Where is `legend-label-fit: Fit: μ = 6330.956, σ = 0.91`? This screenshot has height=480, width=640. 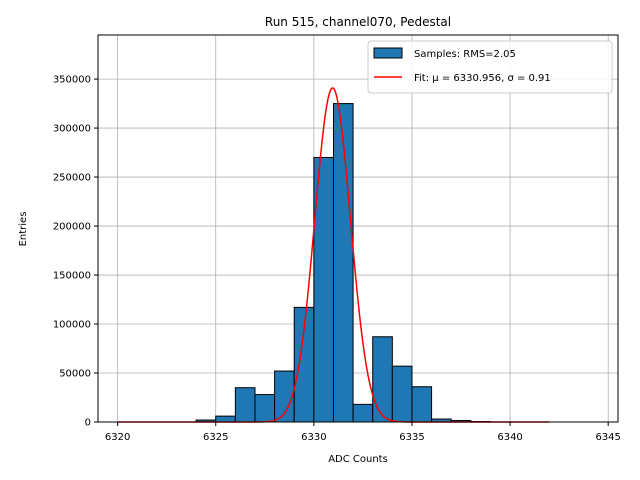
legend-label-fit: Fit: μ = 6330.956, σ = 0.91 is located at coordinates (482, 78).